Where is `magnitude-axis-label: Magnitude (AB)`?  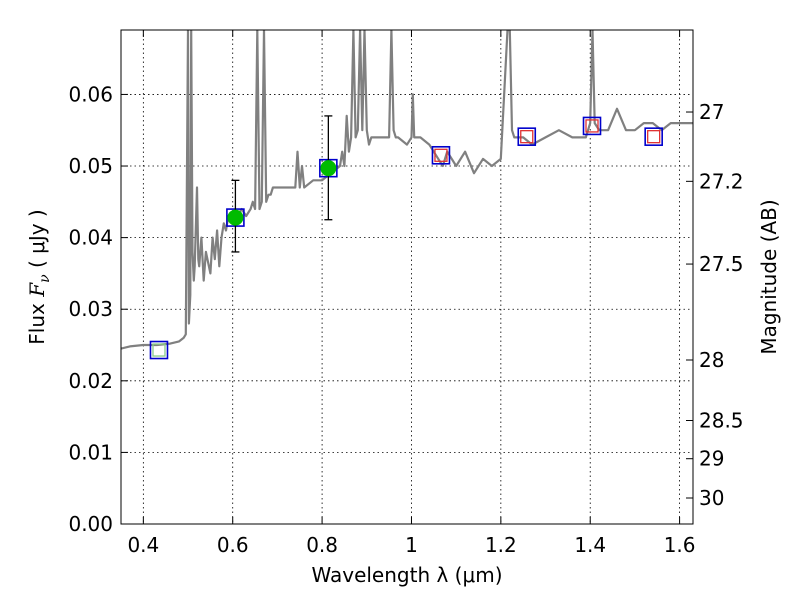 magnitude-axis-label: Magnitude (AB) is located at coordinates (769, 276).